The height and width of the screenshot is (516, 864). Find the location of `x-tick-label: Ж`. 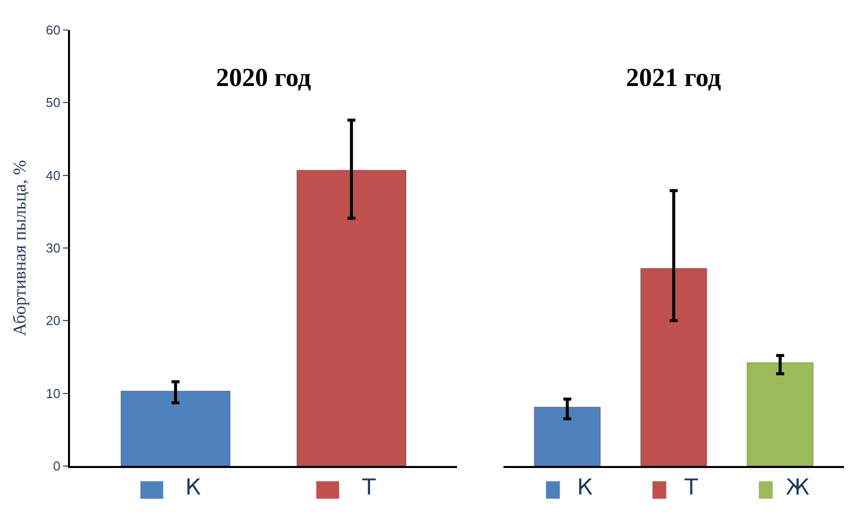

x-tick-label: Ж is located at coordinates (780, 487).